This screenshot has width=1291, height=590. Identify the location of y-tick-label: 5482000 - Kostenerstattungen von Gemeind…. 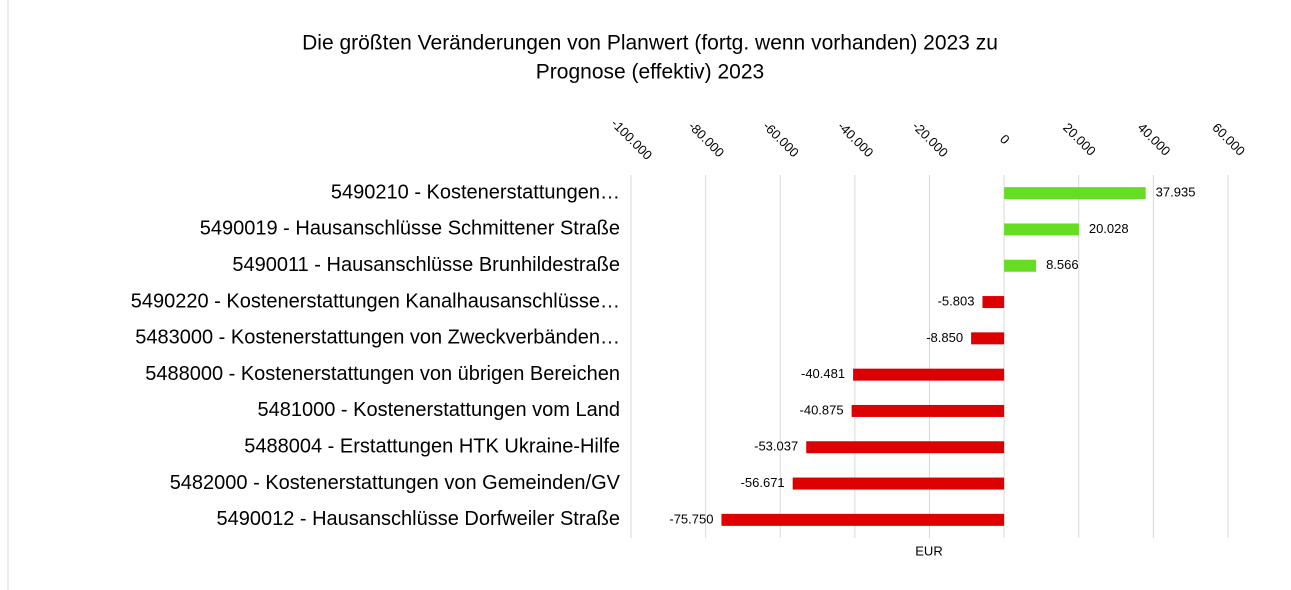
(395, 483).